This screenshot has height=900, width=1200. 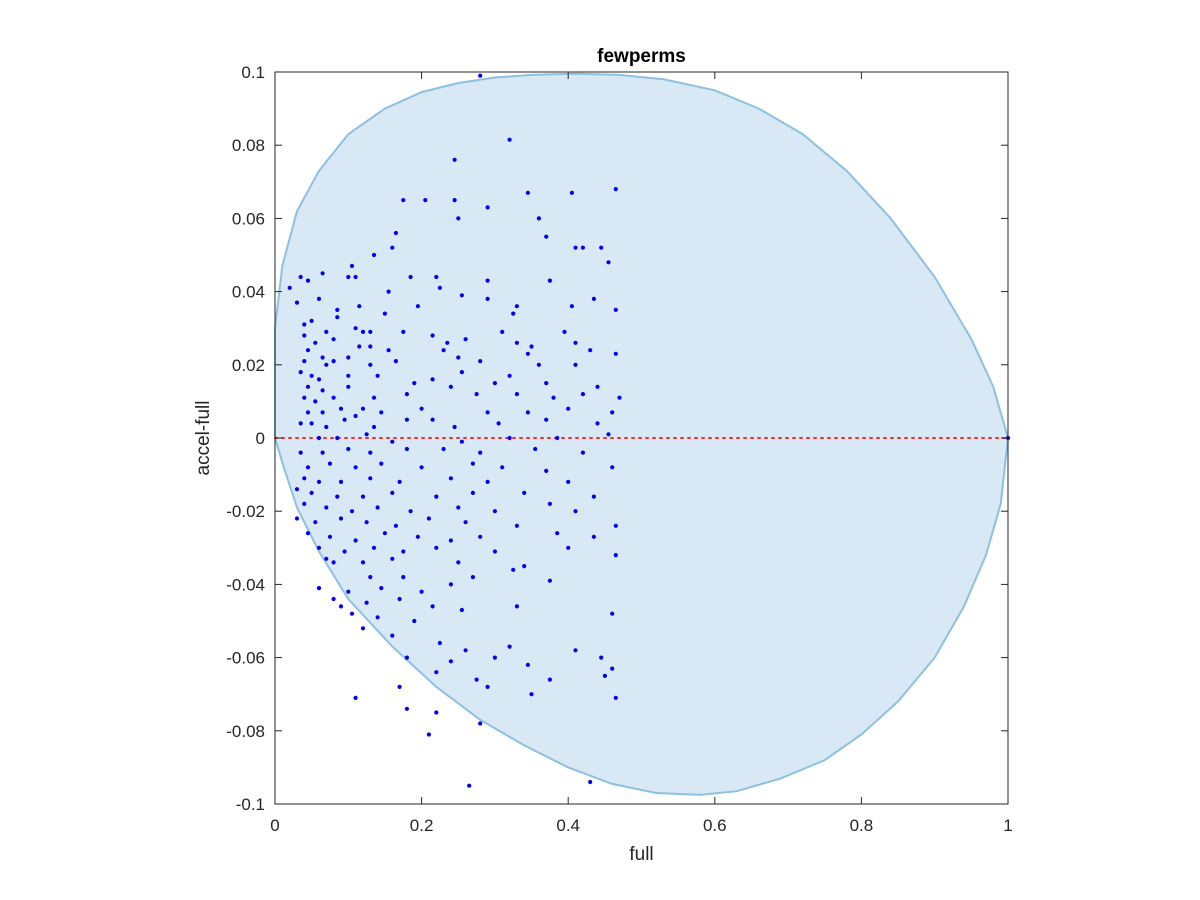 What do you see at coordinates (422, 825) in the screenshot?
I see `x-tick-label: 0.2` at bounding box center [422, 825].